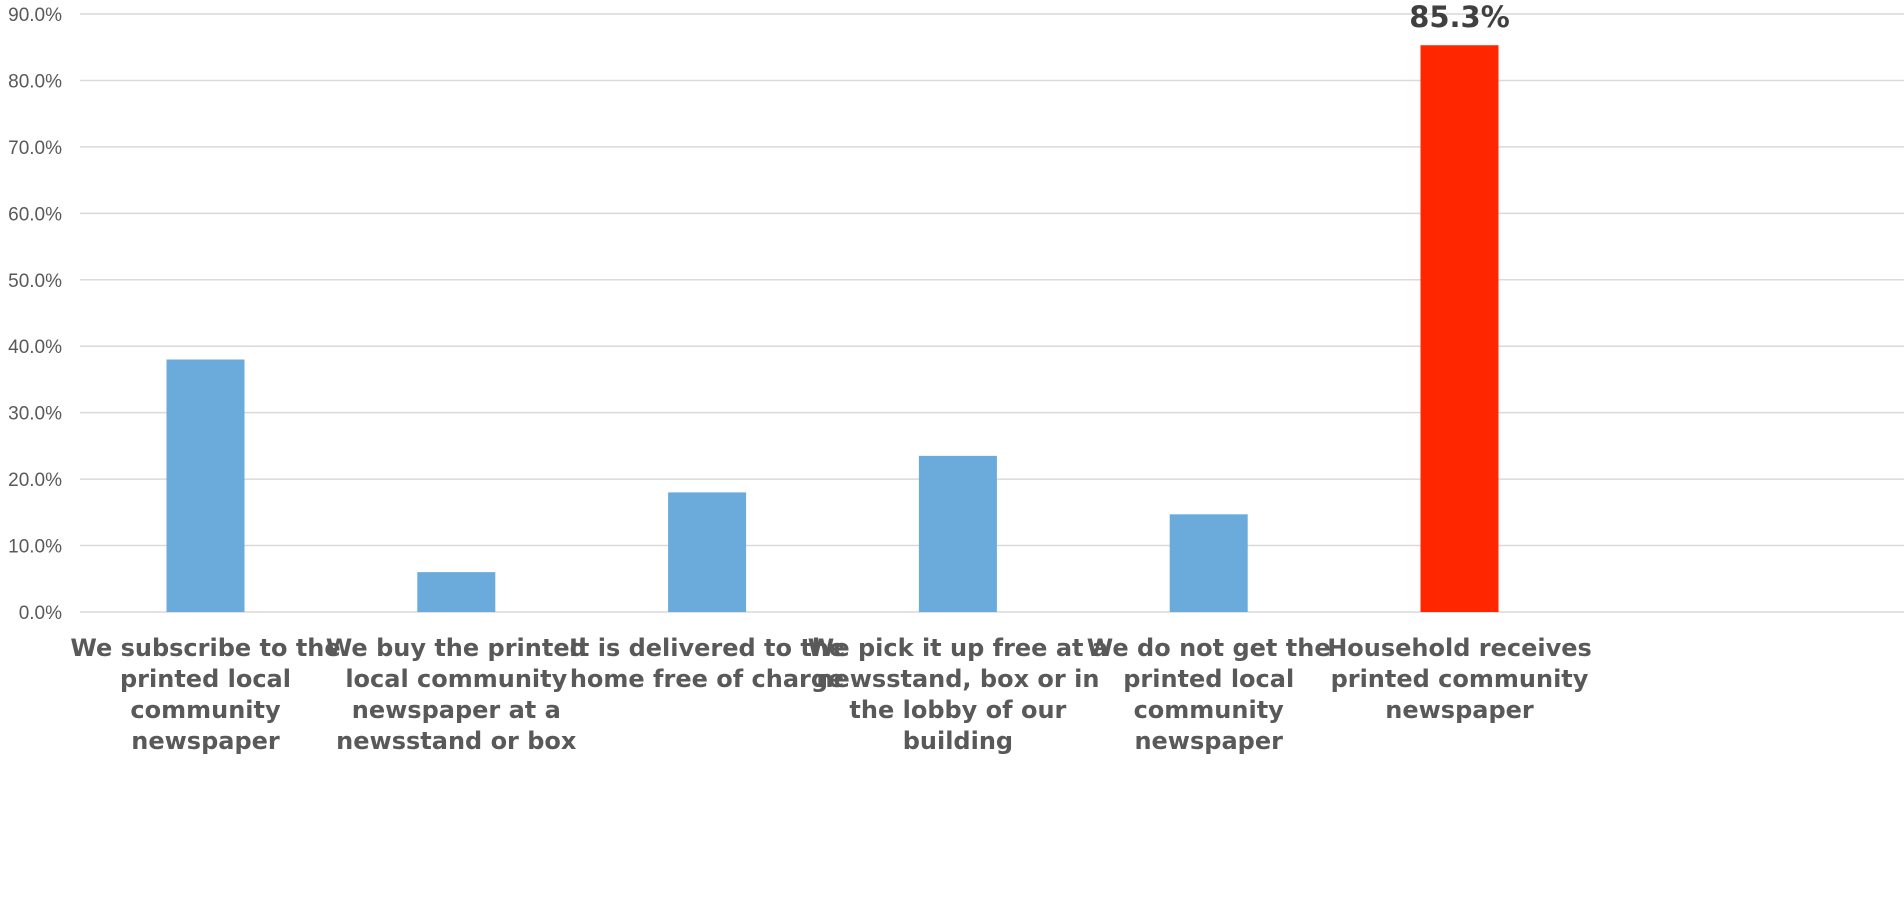 The height and width of the screenshot is (916, 1904). I want to click on y-tick-label: 80.0%, so click(35, 81).